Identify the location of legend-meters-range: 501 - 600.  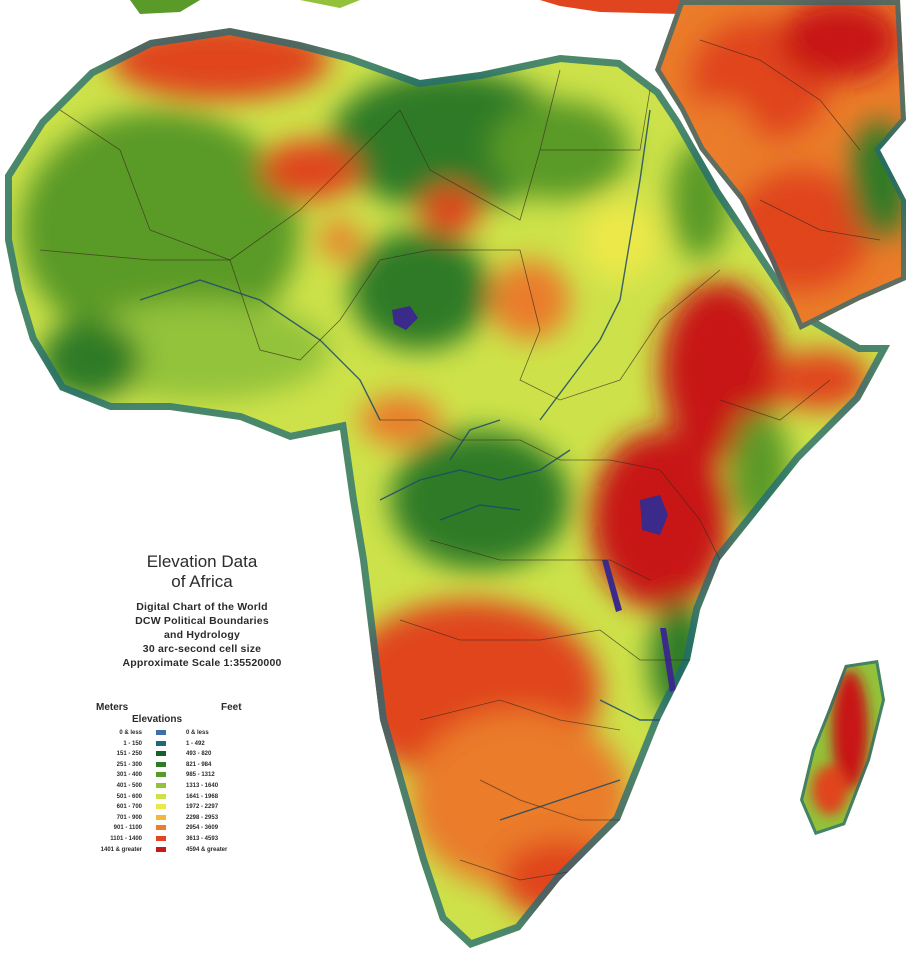
(129, 796).